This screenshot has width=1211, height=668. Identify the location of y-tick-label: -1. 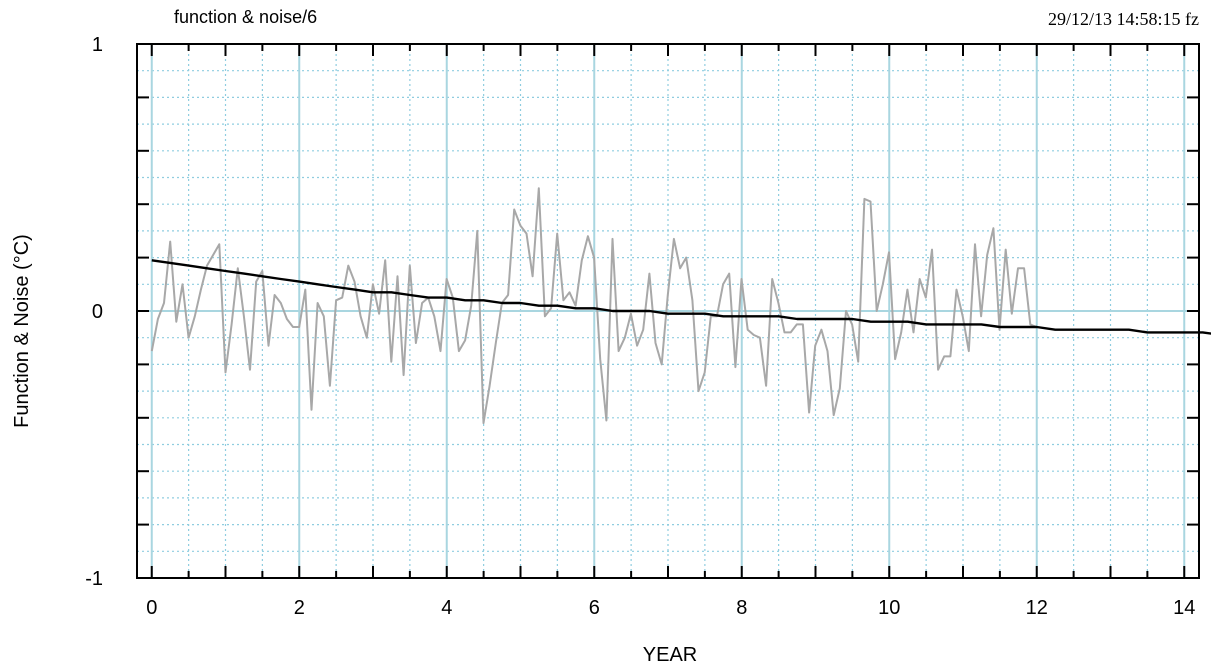
(94, 579).